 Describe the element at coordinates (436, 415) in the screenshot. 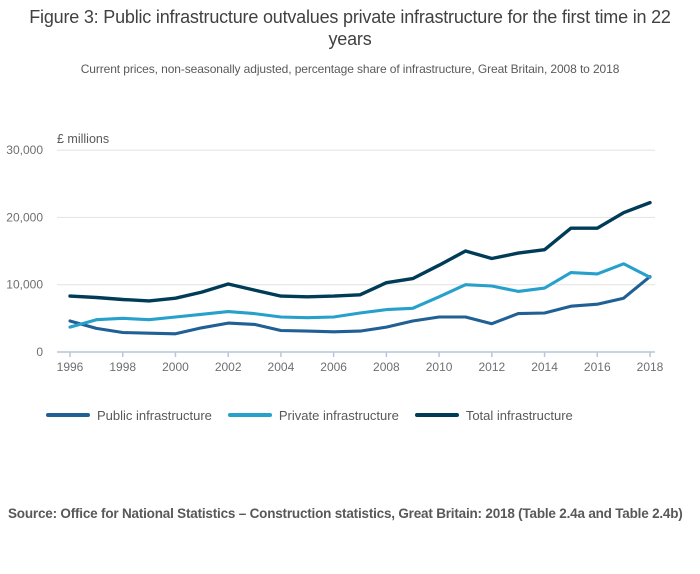

I see `legend-line-swatch-total` at that location.